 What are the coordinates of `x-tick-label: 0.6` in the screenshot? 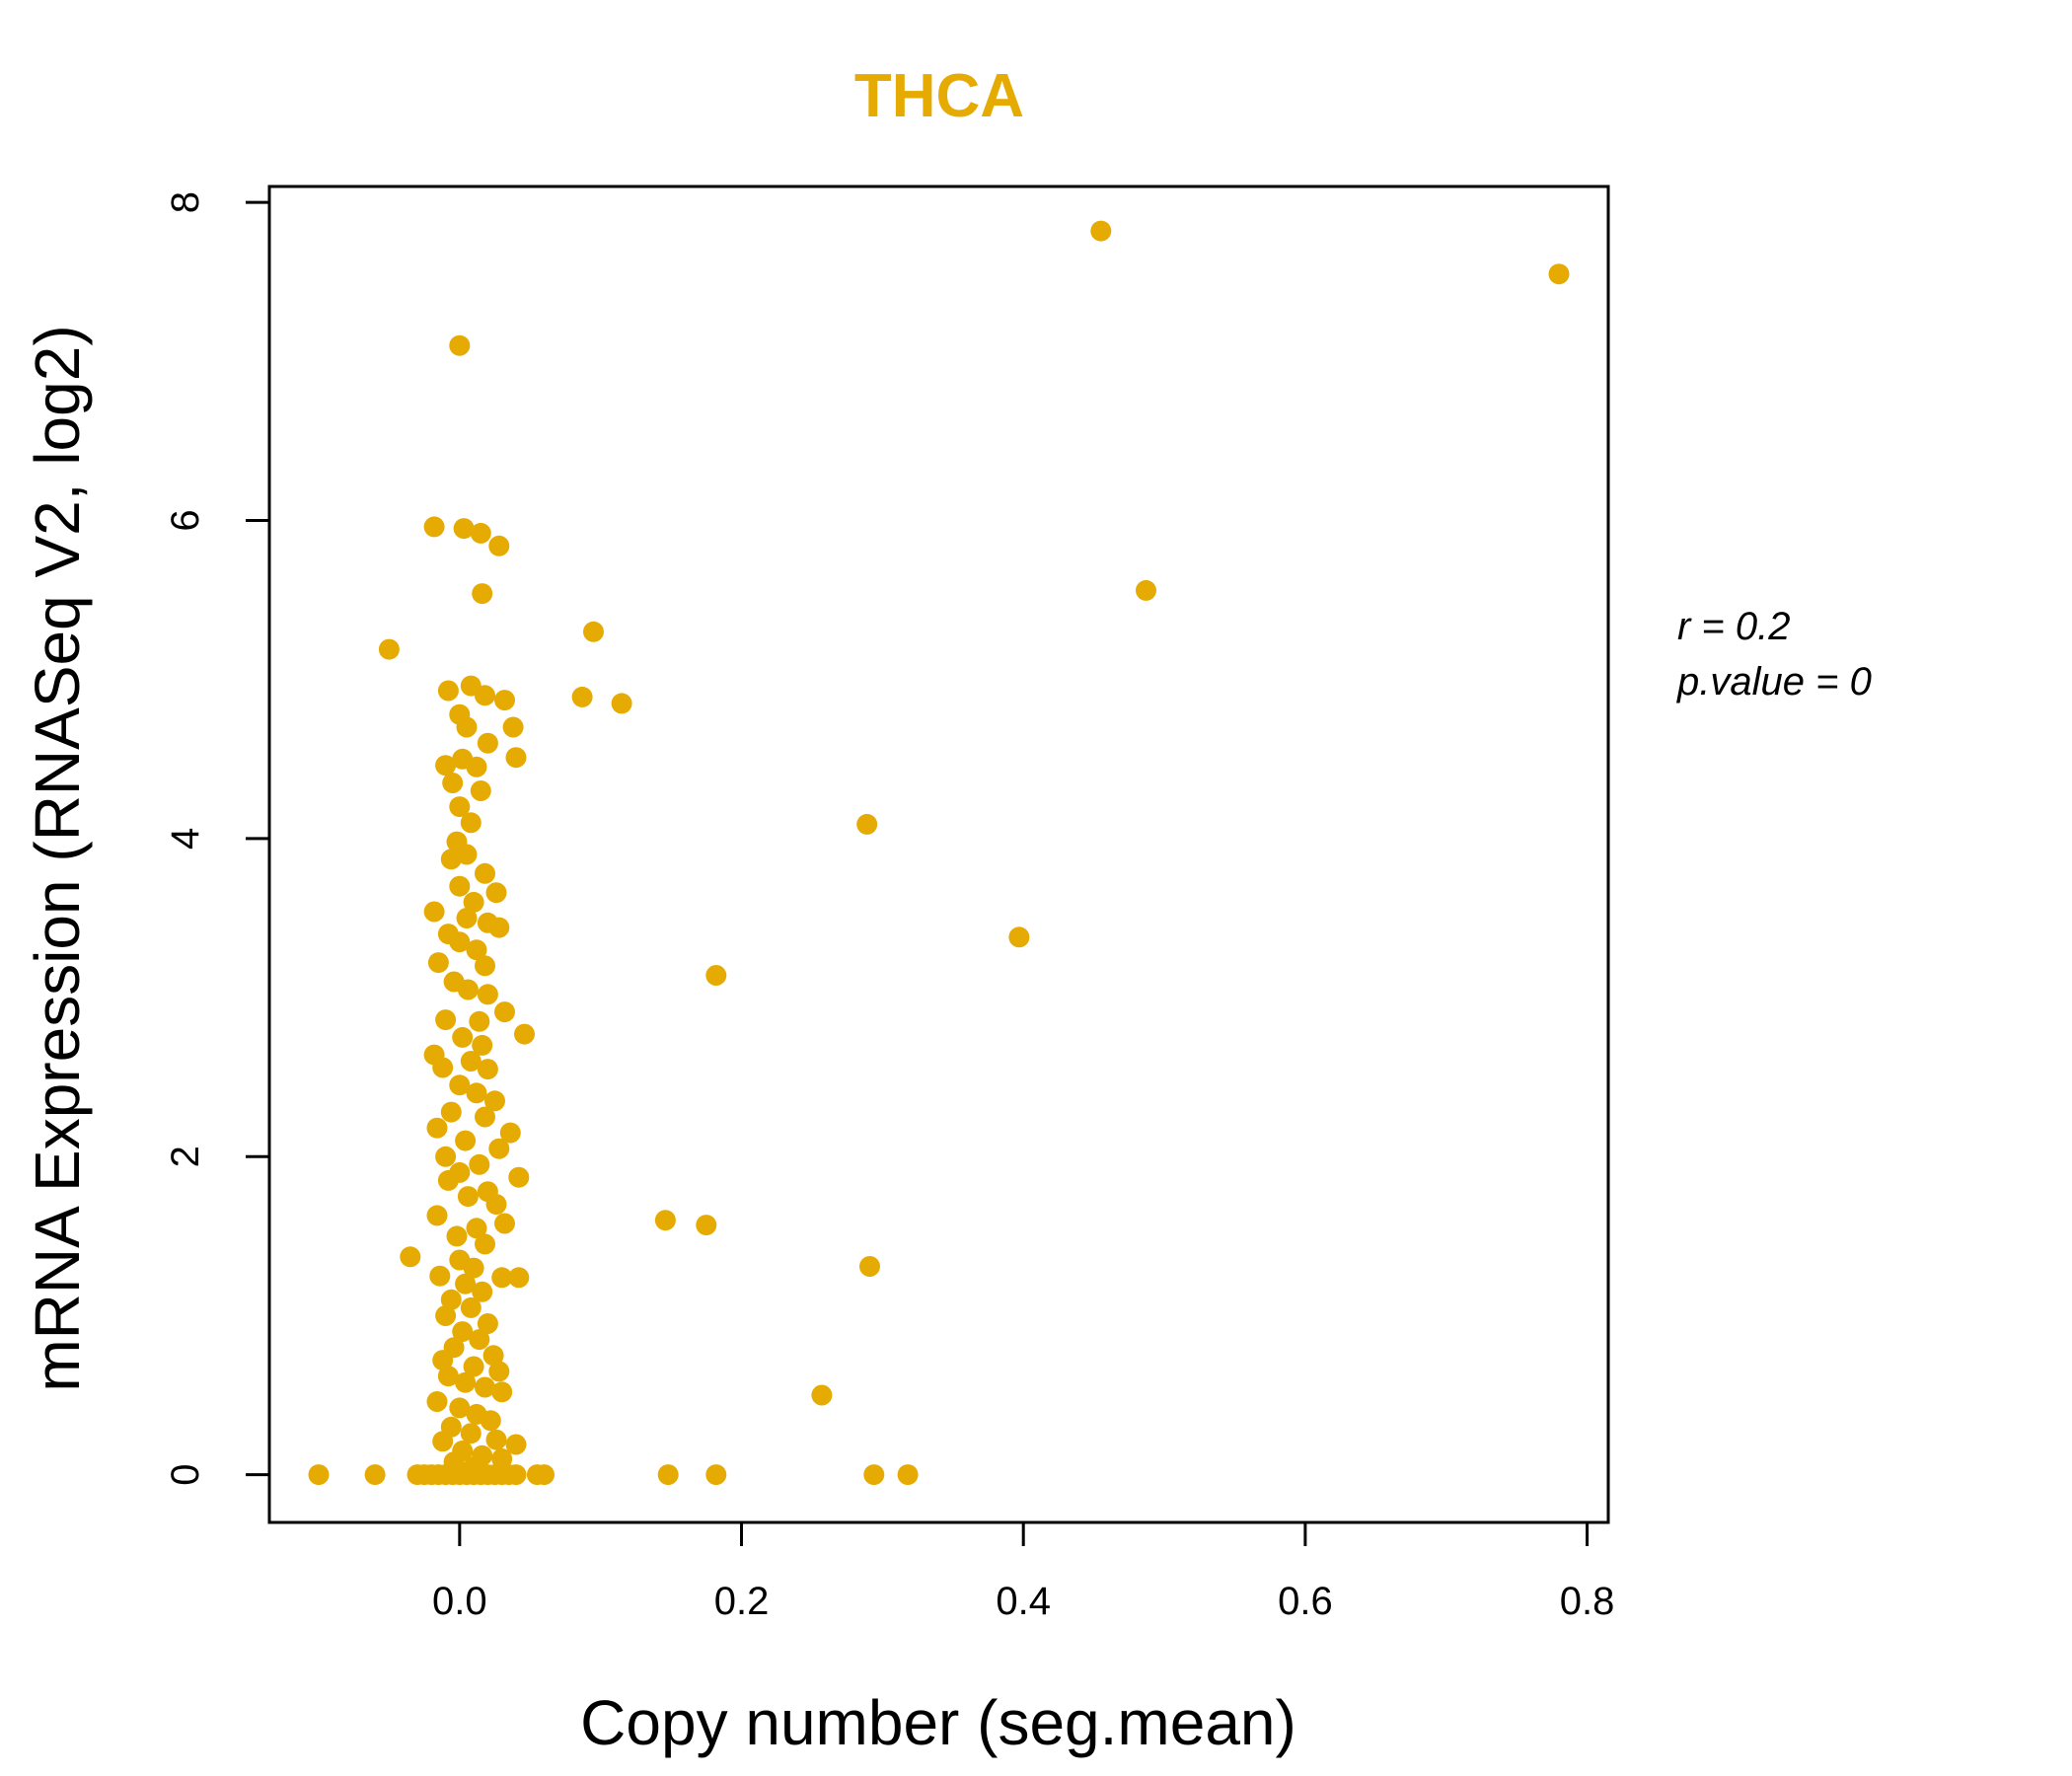 It's located at (1306, 1602).